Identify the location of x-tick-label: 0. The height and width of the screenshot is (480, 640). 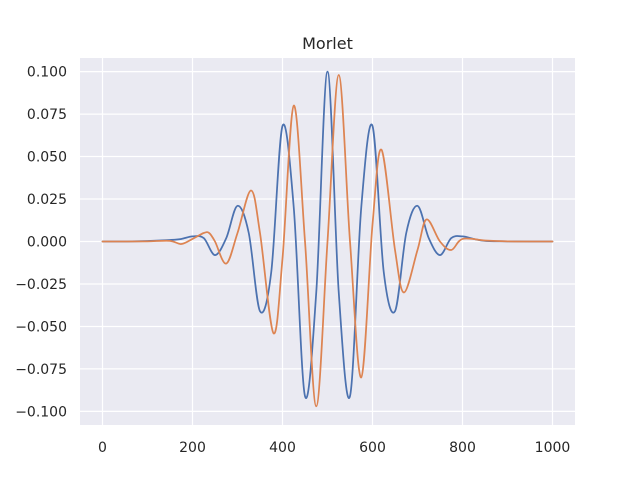
(102, 448).